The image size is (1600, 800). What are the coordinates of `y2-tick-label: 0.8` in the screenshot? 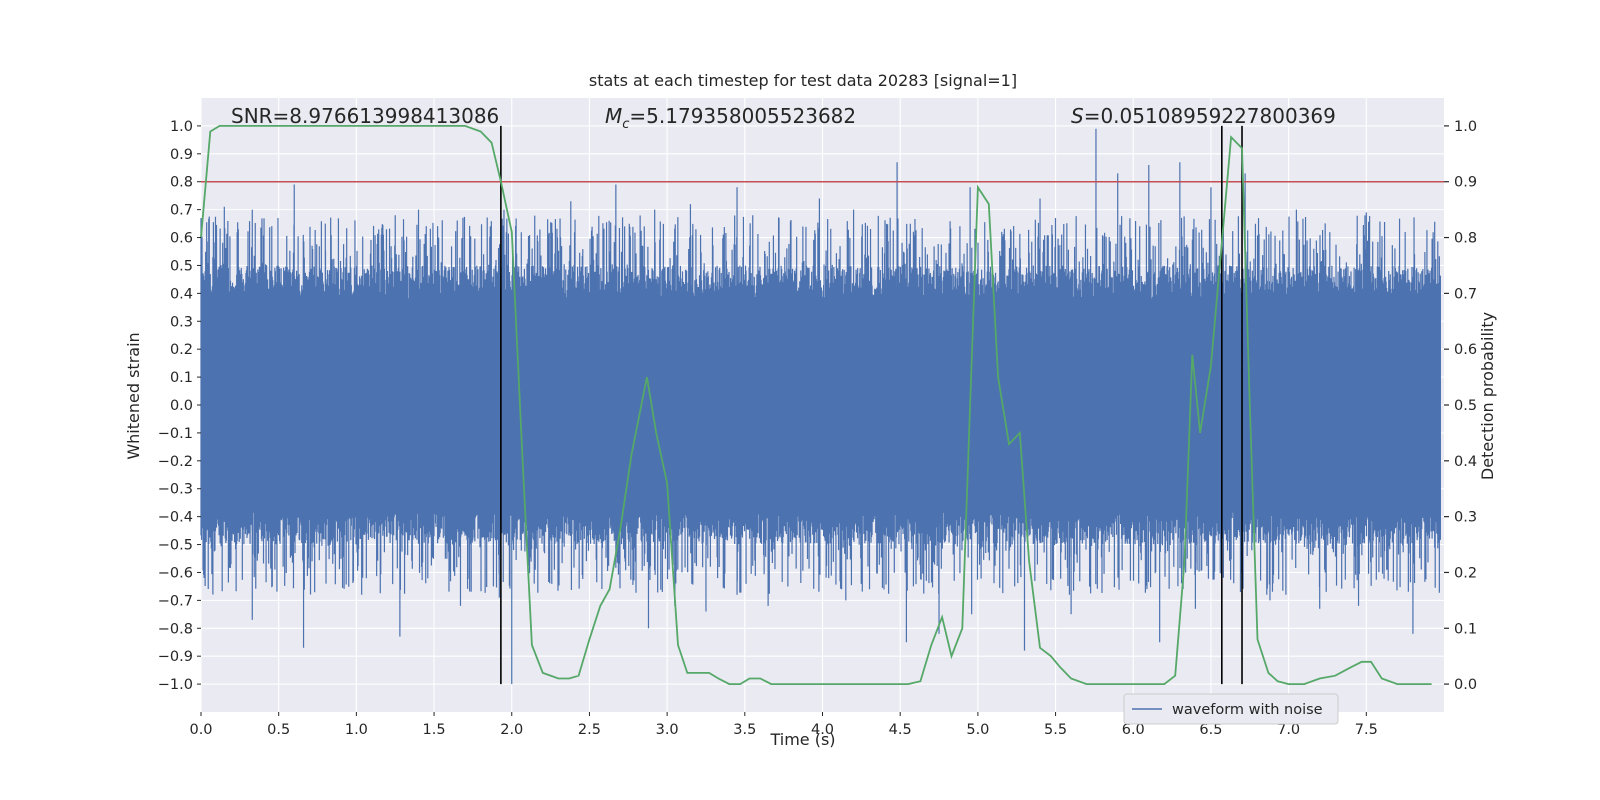 It's located at (1465, 239).